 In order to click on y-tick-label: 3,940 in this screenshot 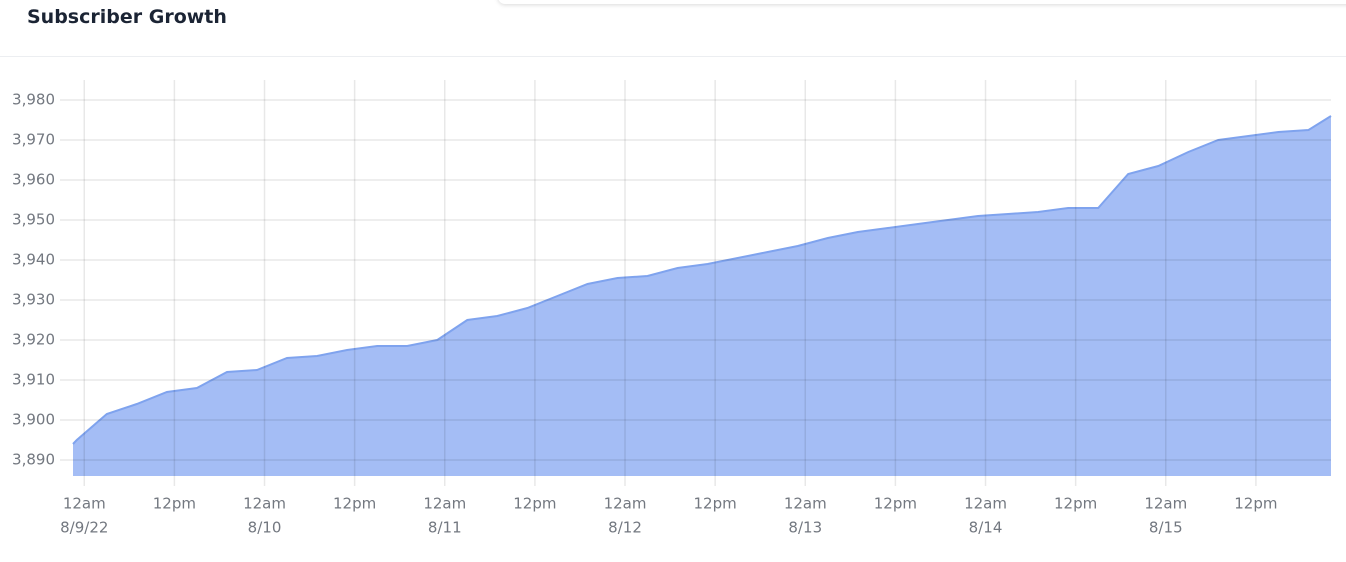, I will do `click(33, 260)`.